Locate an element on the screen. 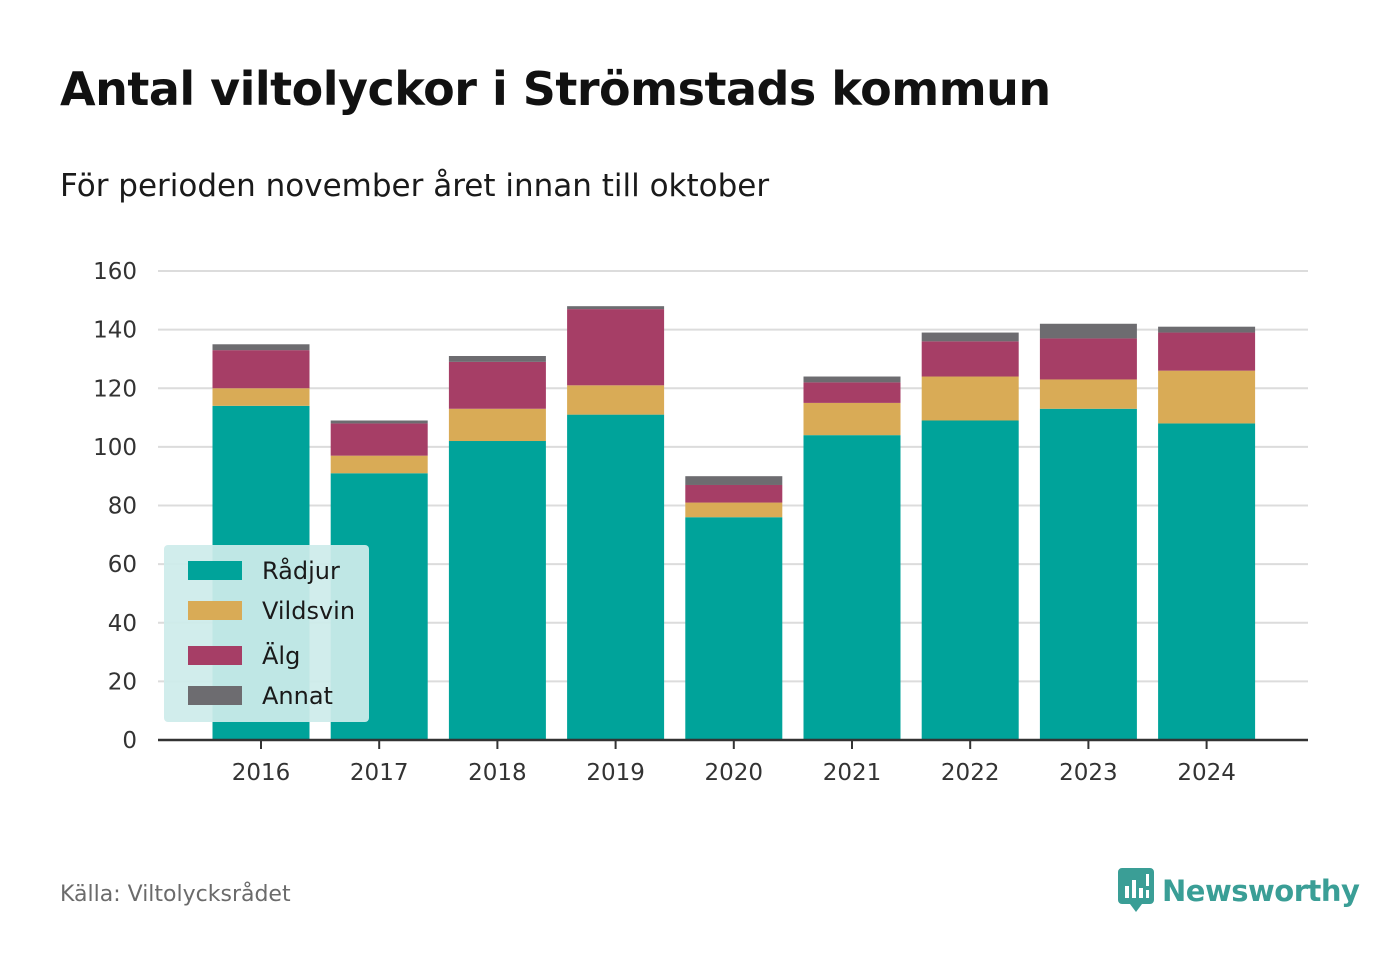 The image size is (1400, 973). chart-title: Antal viltolyckor i Strömstads kommun is located at coordinates (555, 89).